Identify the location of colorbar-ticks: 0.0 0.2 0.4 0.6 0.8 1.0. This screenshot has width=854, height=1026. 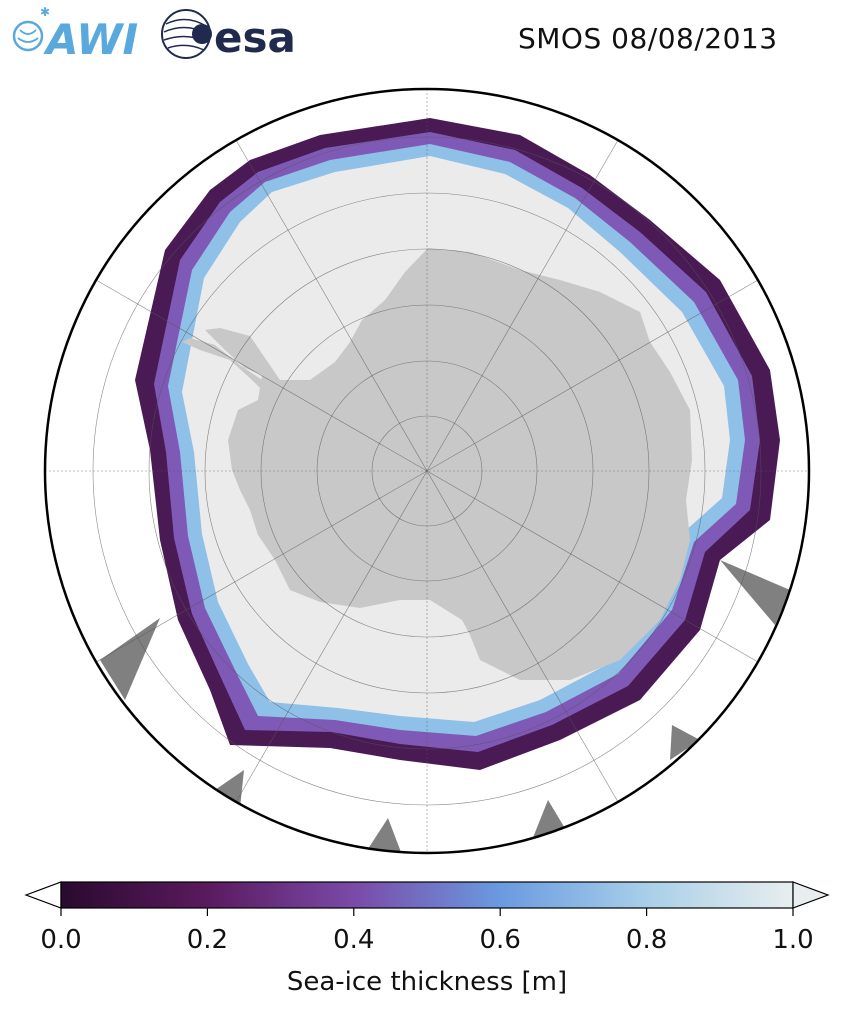
(427, 931).